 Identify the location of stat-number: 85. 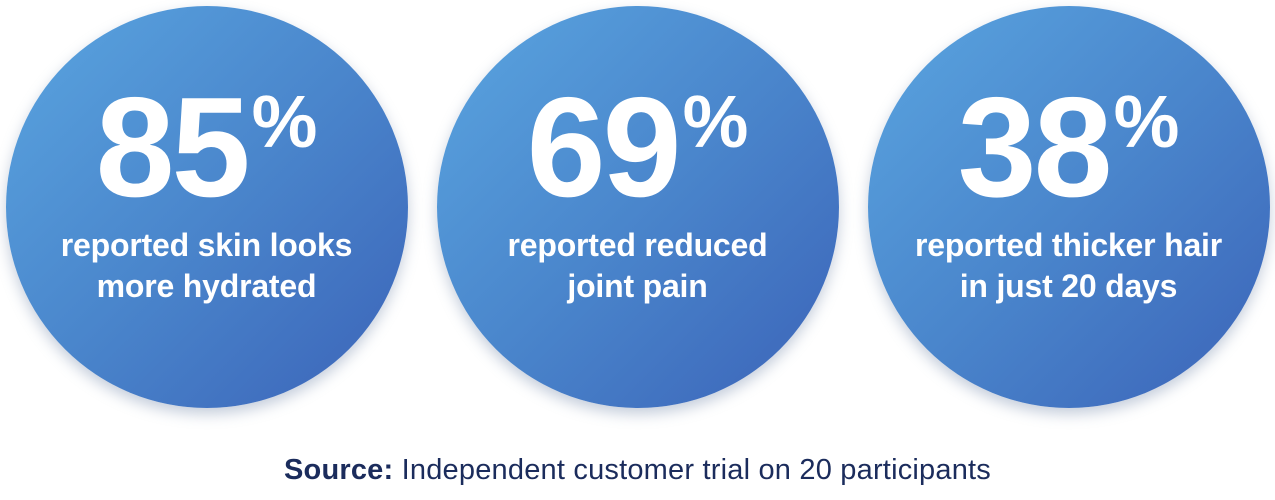
(173, 148).